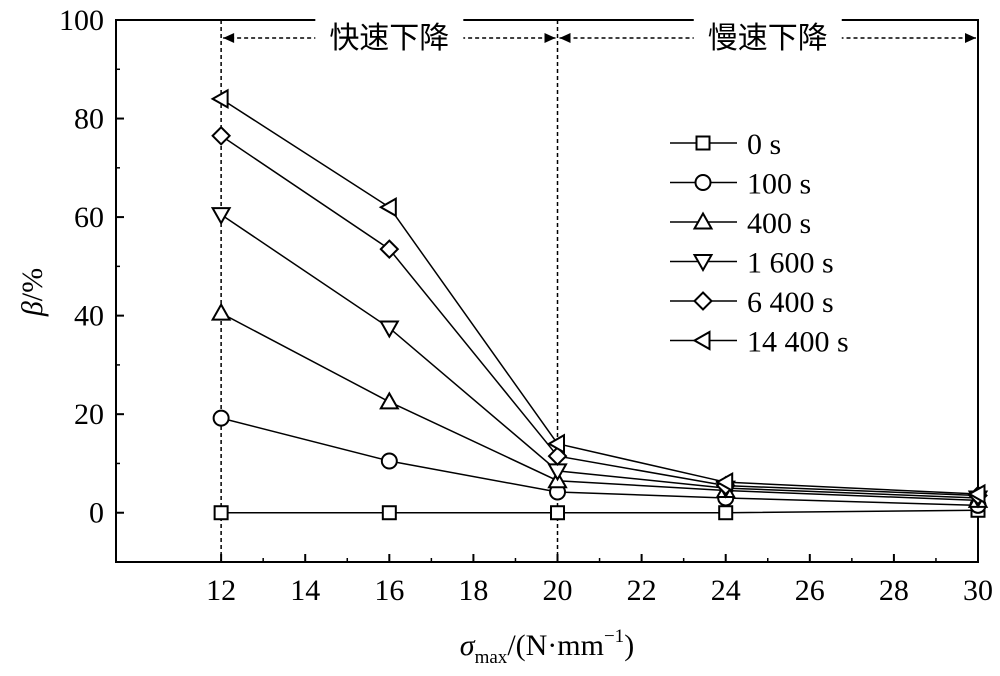 Image resolution: width=1000 pixels, height=676 pixels. I want to click on region-label-0: 快速下降, so click(389, 38).